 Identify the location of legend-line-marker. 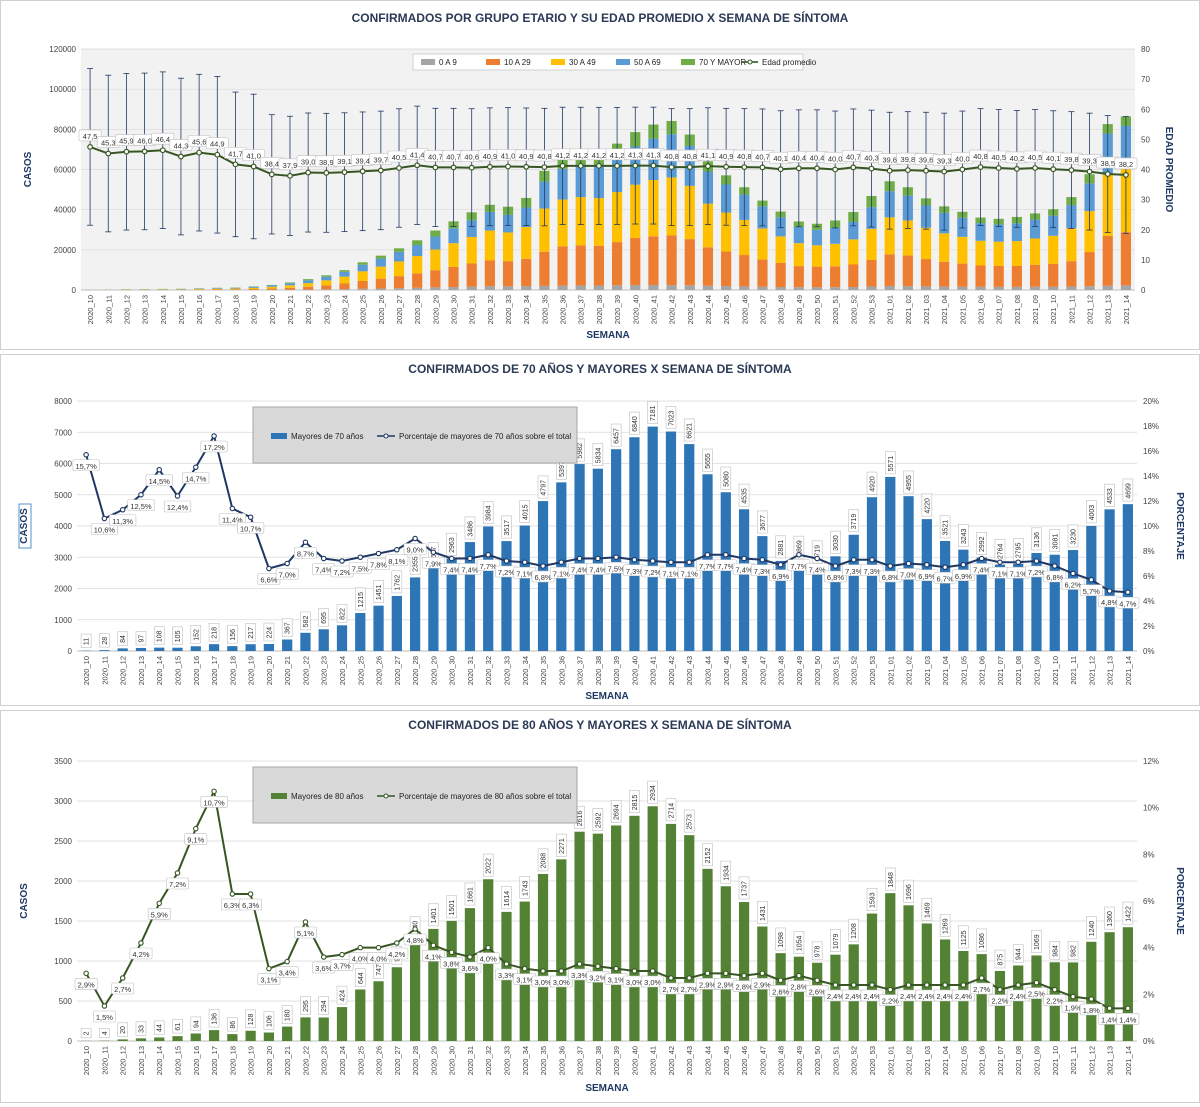
(386, 436).